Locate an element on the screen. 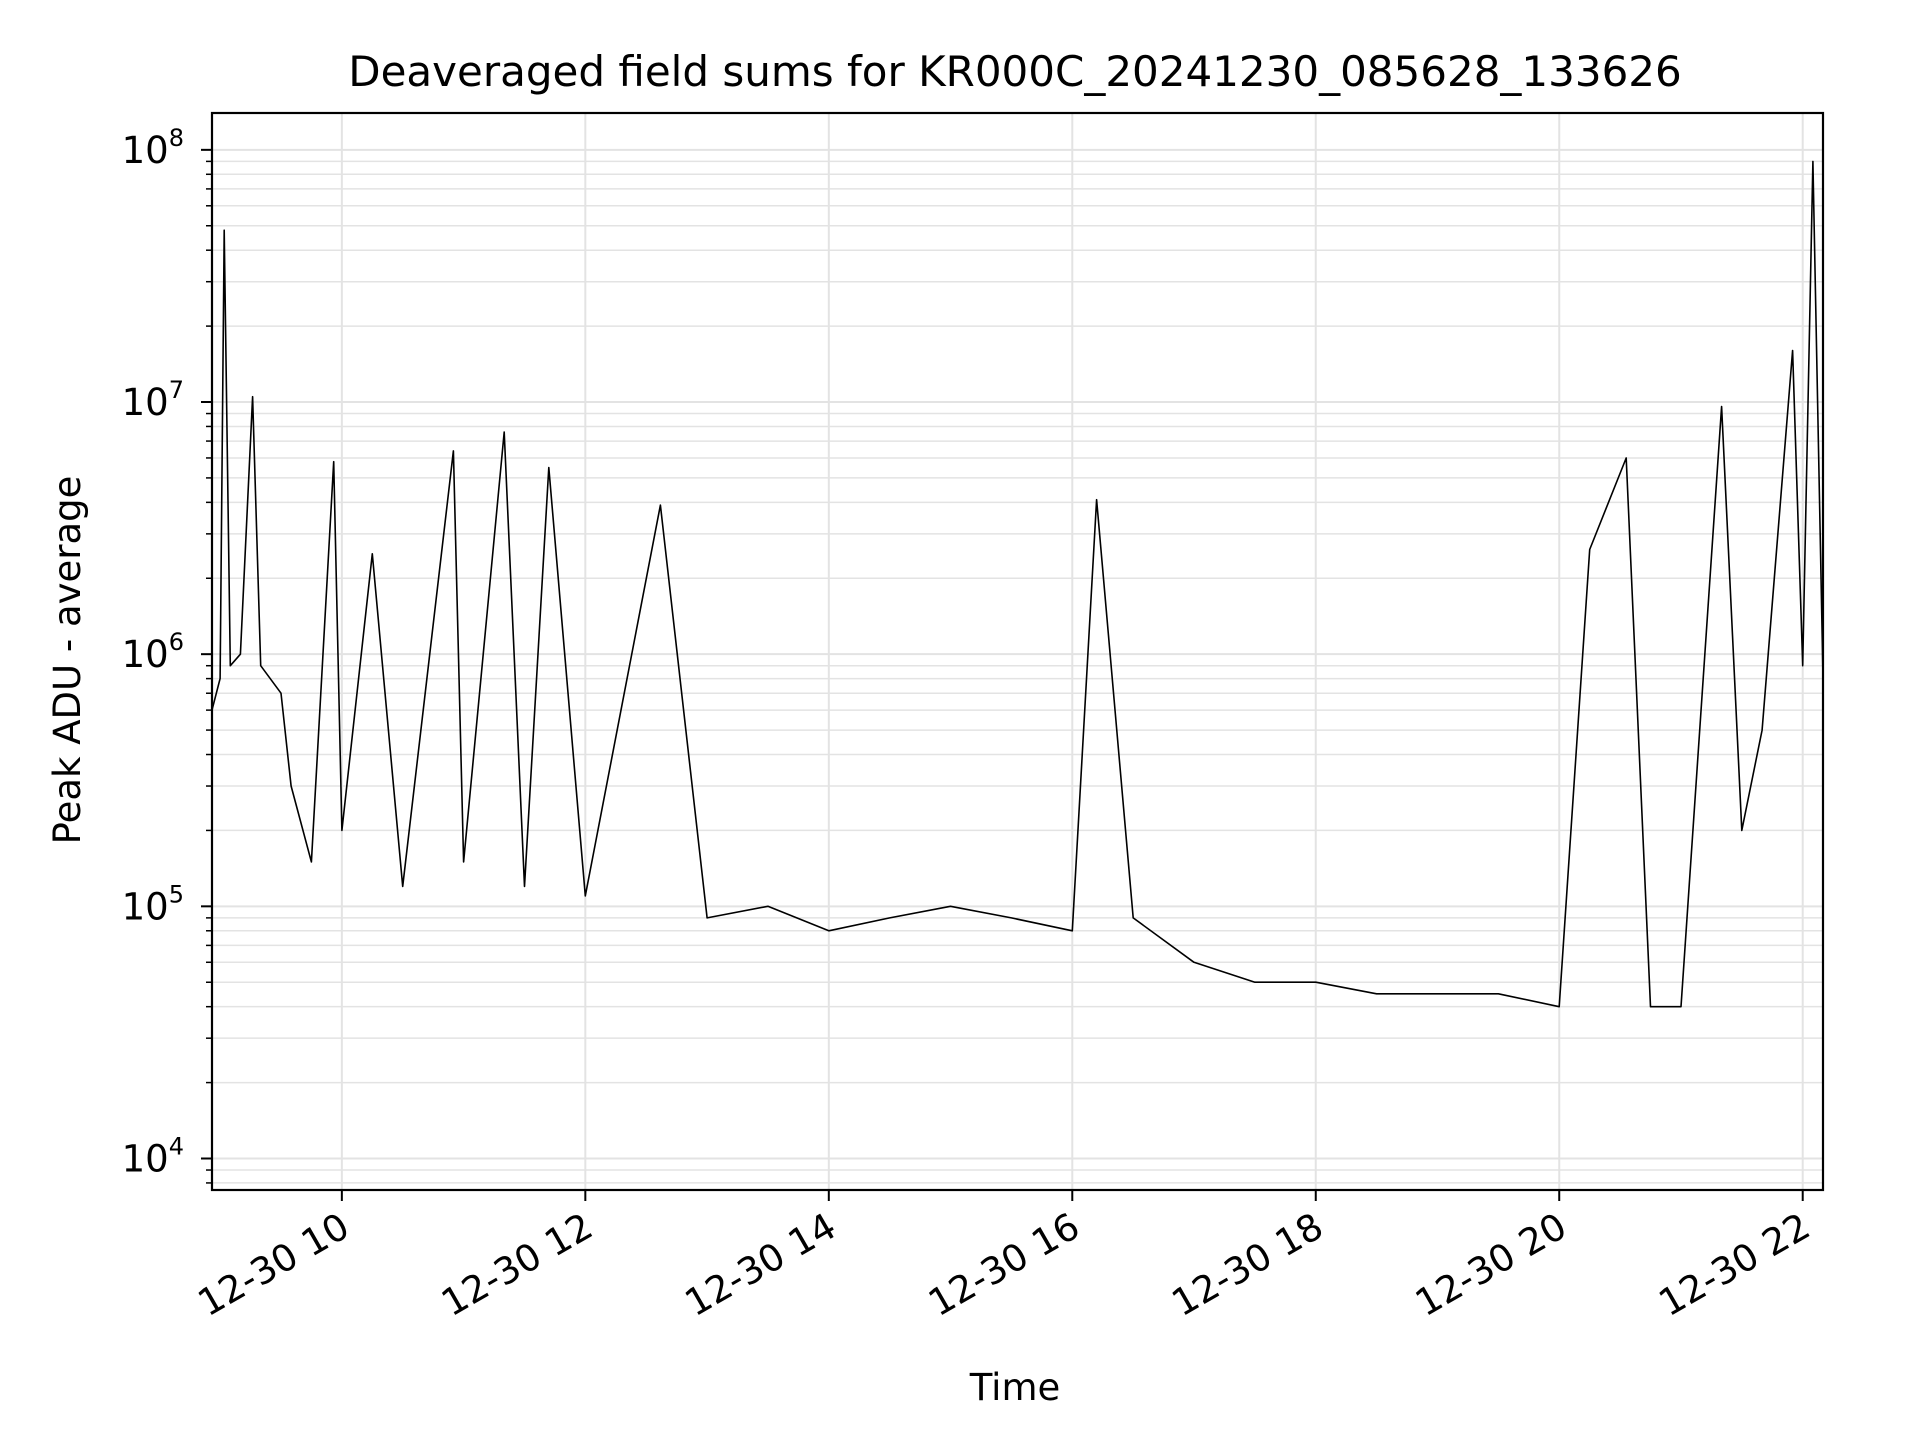 The width and height of the screenshot is (1920, 1440). y-tick-label: 10⁶ is located at coordinates (153, 652).